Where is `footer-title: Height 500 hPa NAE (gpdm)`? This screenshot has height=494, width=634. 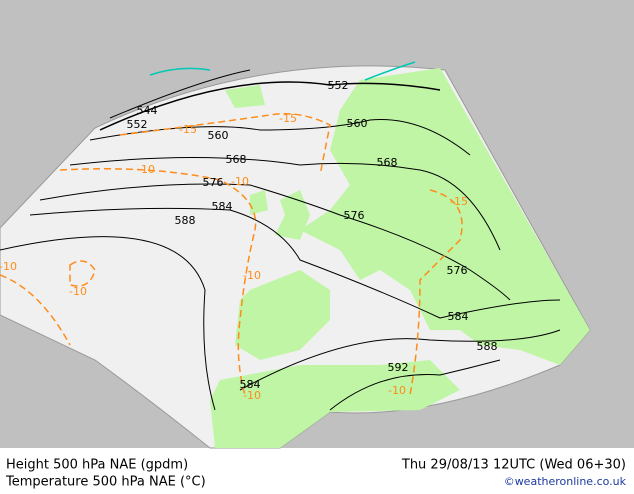 footer-title: Height 500 hPa NAE (gpdm) is located at coordinates (97, 465).